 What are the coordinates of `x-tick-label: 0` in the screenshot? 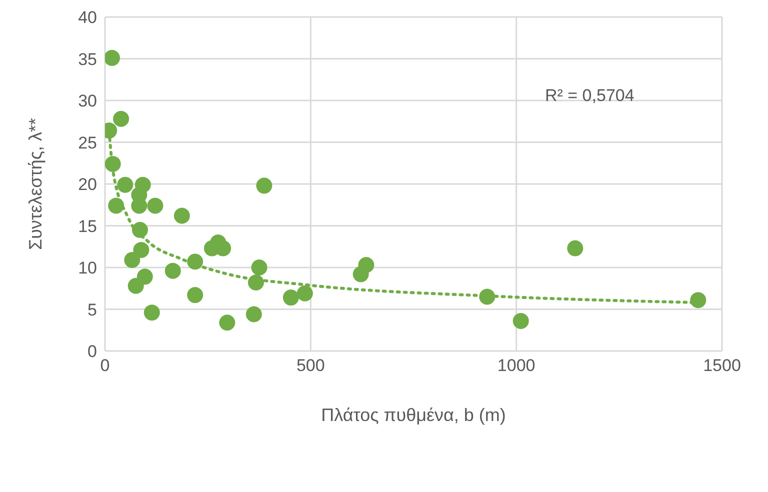 It's located at (105, 366).